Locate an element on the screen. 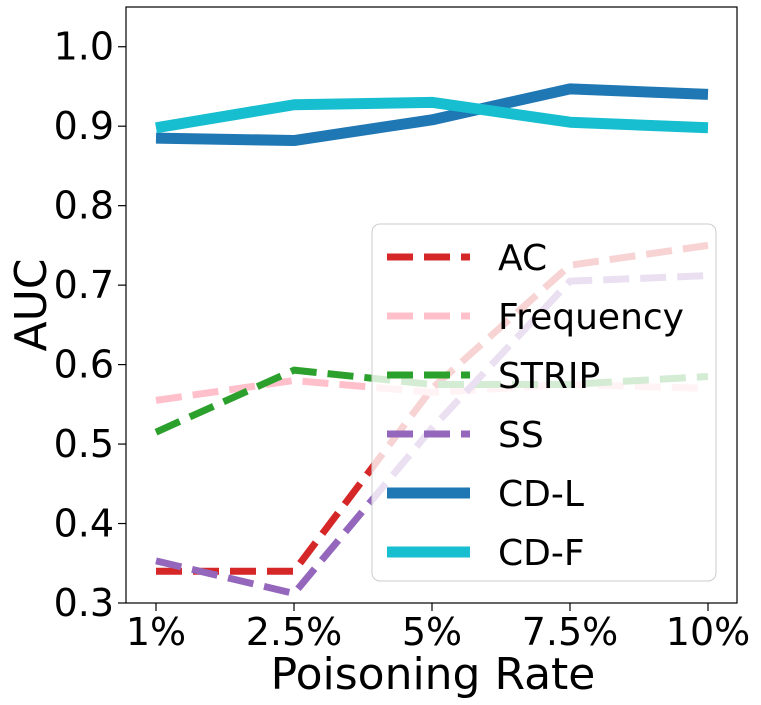  y-tick-label: 0.3 is located at coordinates (84, 603).